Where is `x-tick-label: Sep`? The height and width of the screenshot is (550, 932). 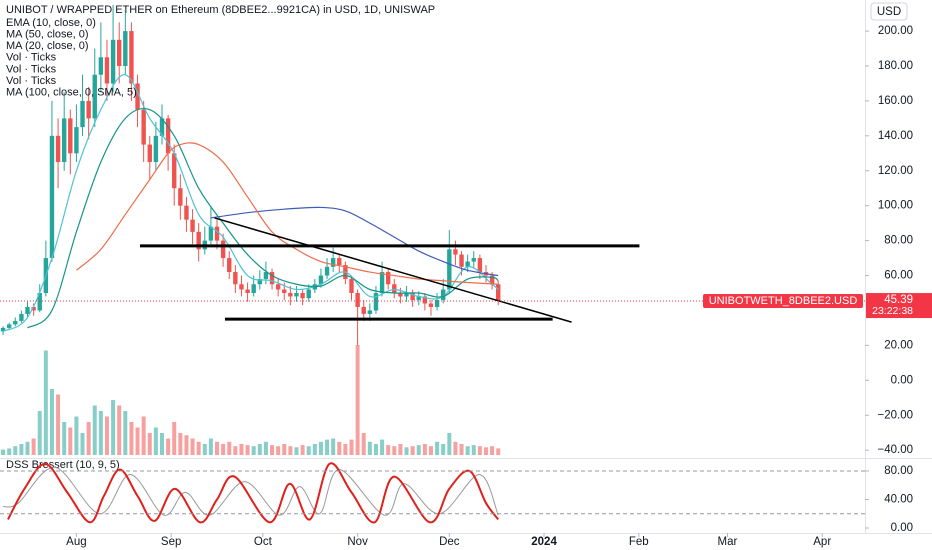 x-tick-label: Sep is located at coordinates (171, 542).